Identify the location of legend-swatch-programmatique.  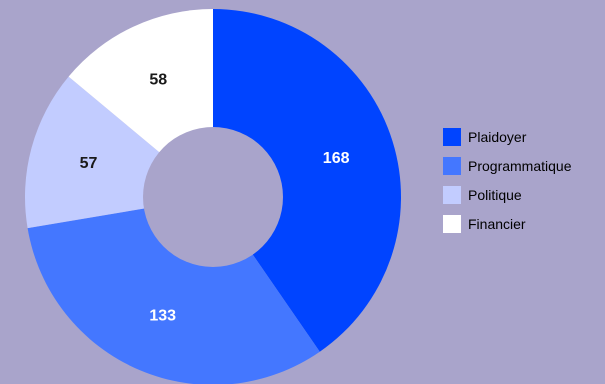
(452, 166).